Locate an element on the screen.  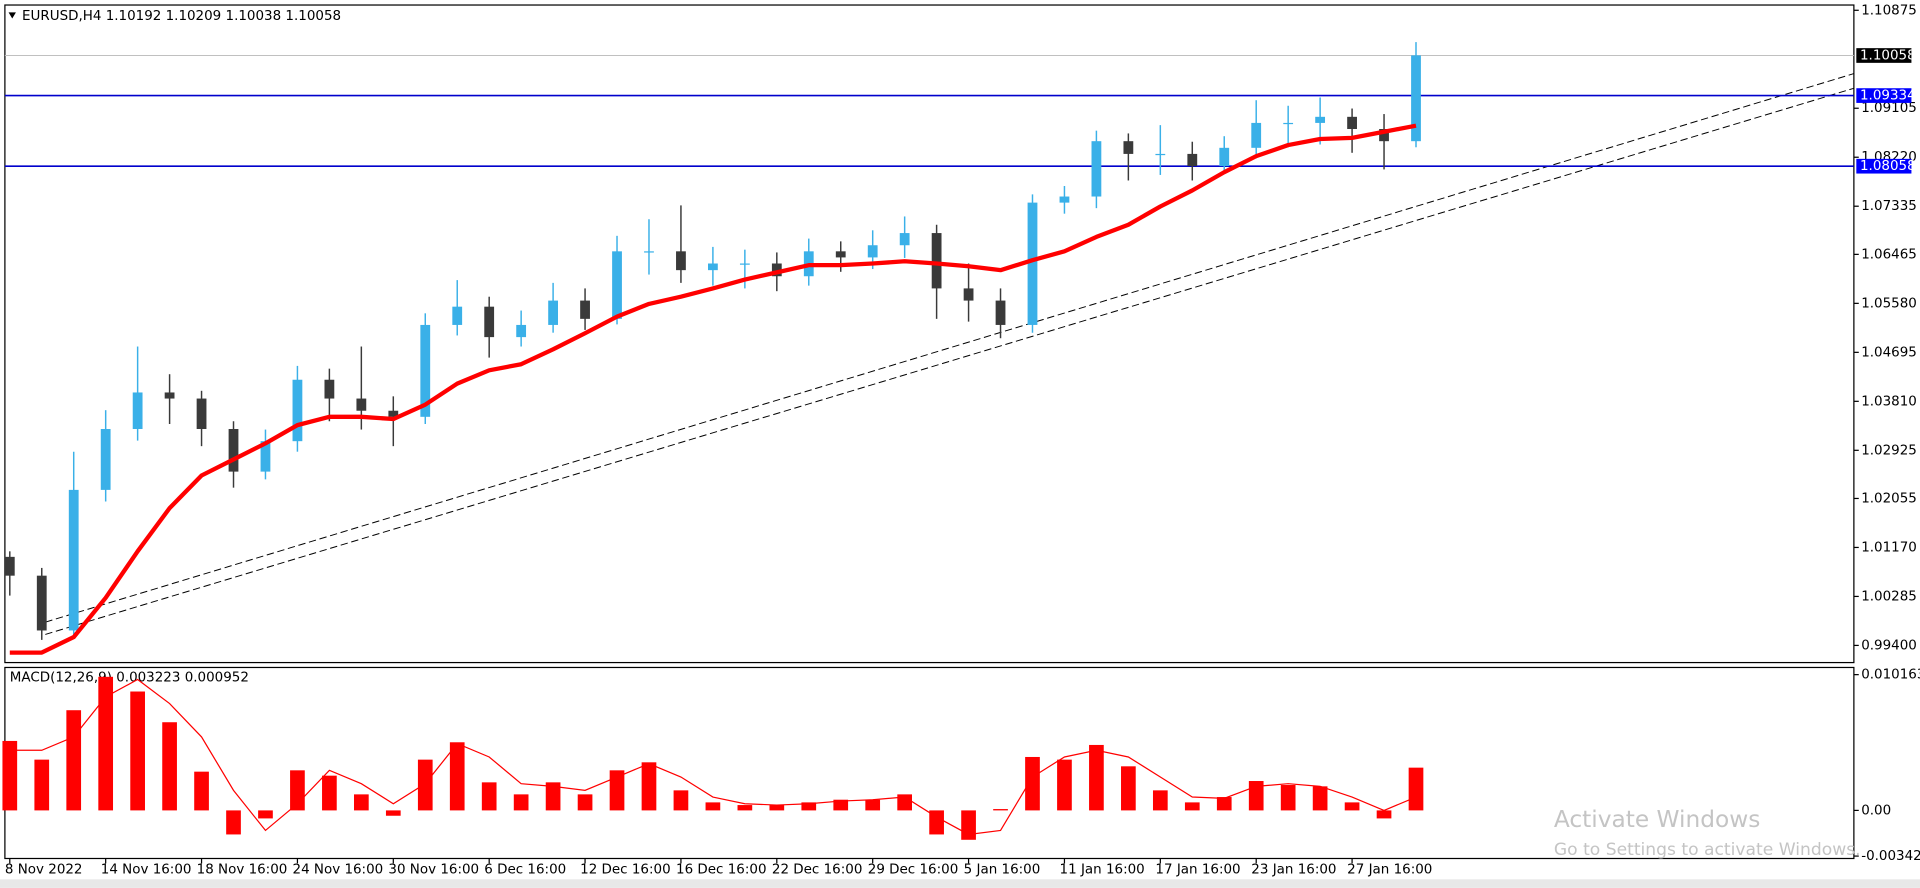
x-tick-label: 22 Dec 16:00 is located at coordinates (817, 870).